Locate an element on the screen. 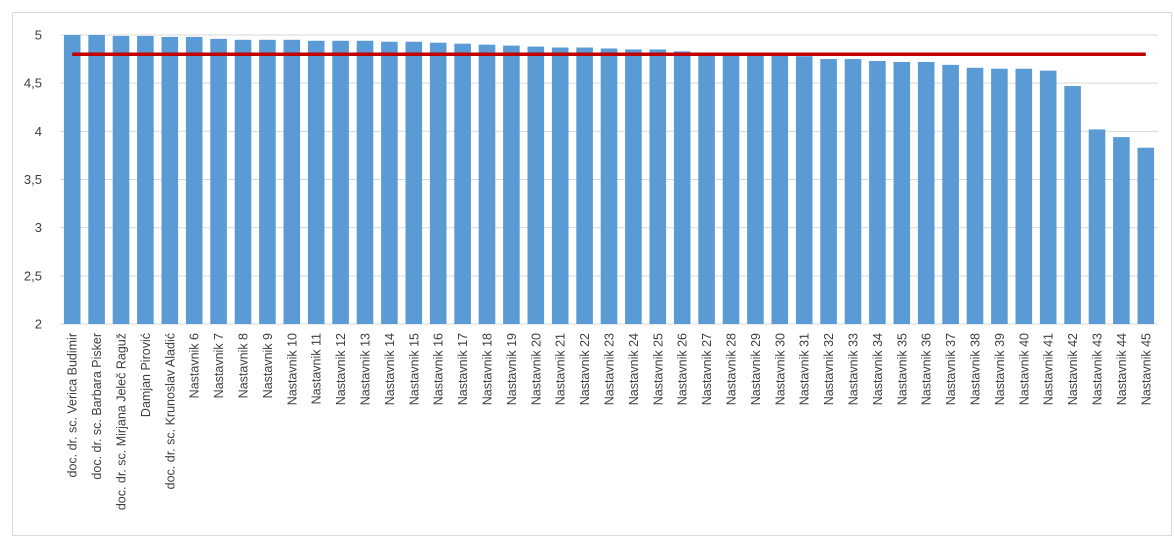 The image size is (1175, 546). x-category-label: doc. dr. sc. Barbara Pisker is located at coordinates (97, 406).